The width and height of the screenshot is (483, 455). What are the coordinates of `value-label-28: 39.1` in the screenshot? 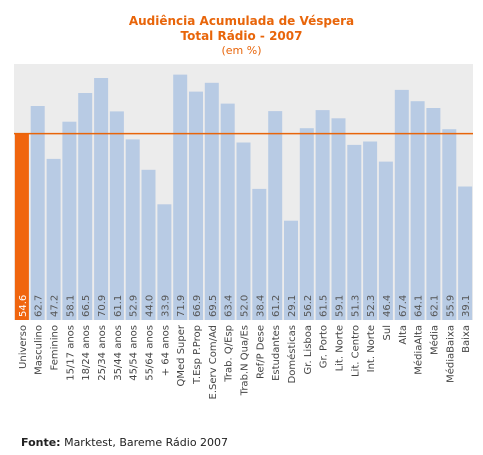 It's located at (466, 306).